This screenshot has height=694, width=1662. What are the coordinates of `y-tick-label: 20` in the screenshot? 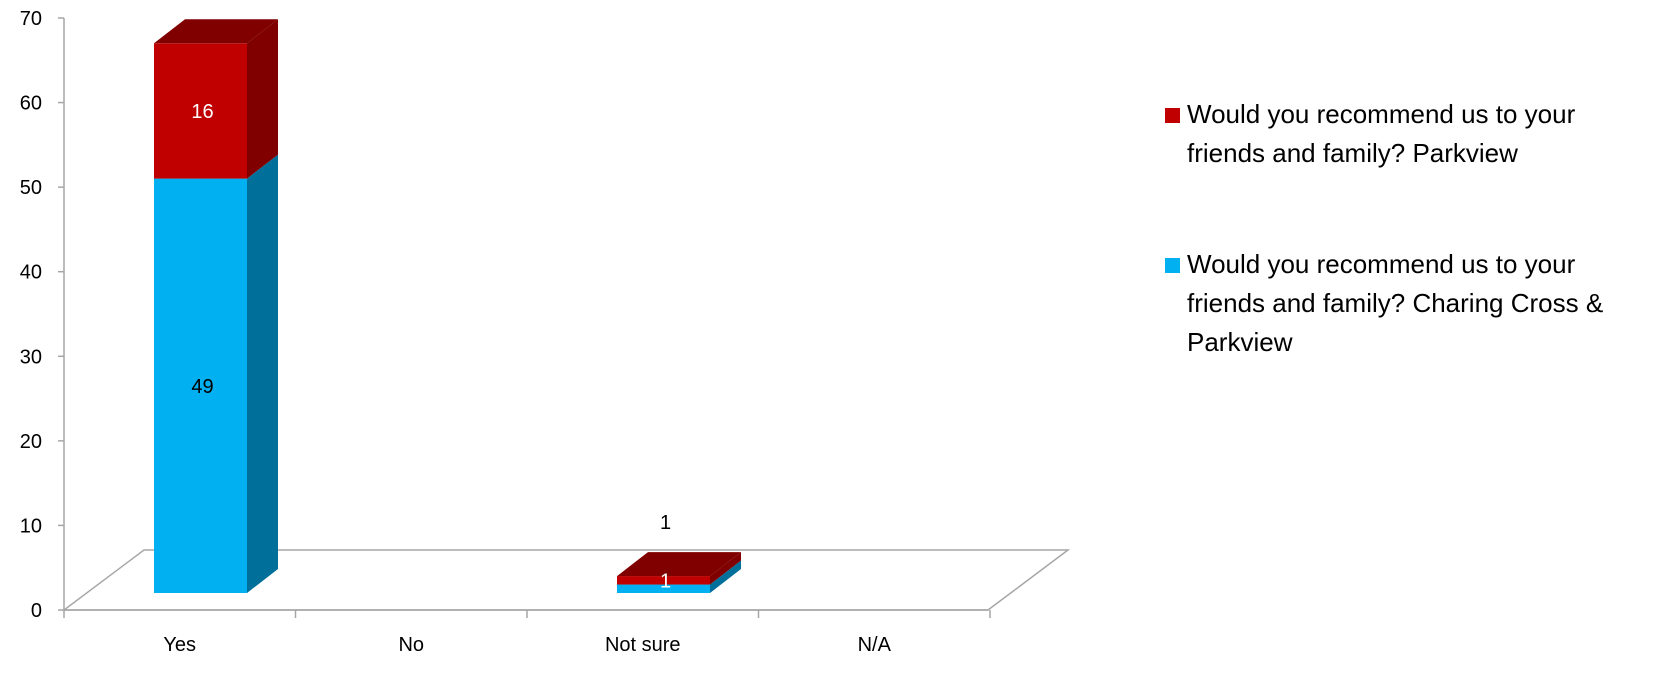 It's located at (31, 442).